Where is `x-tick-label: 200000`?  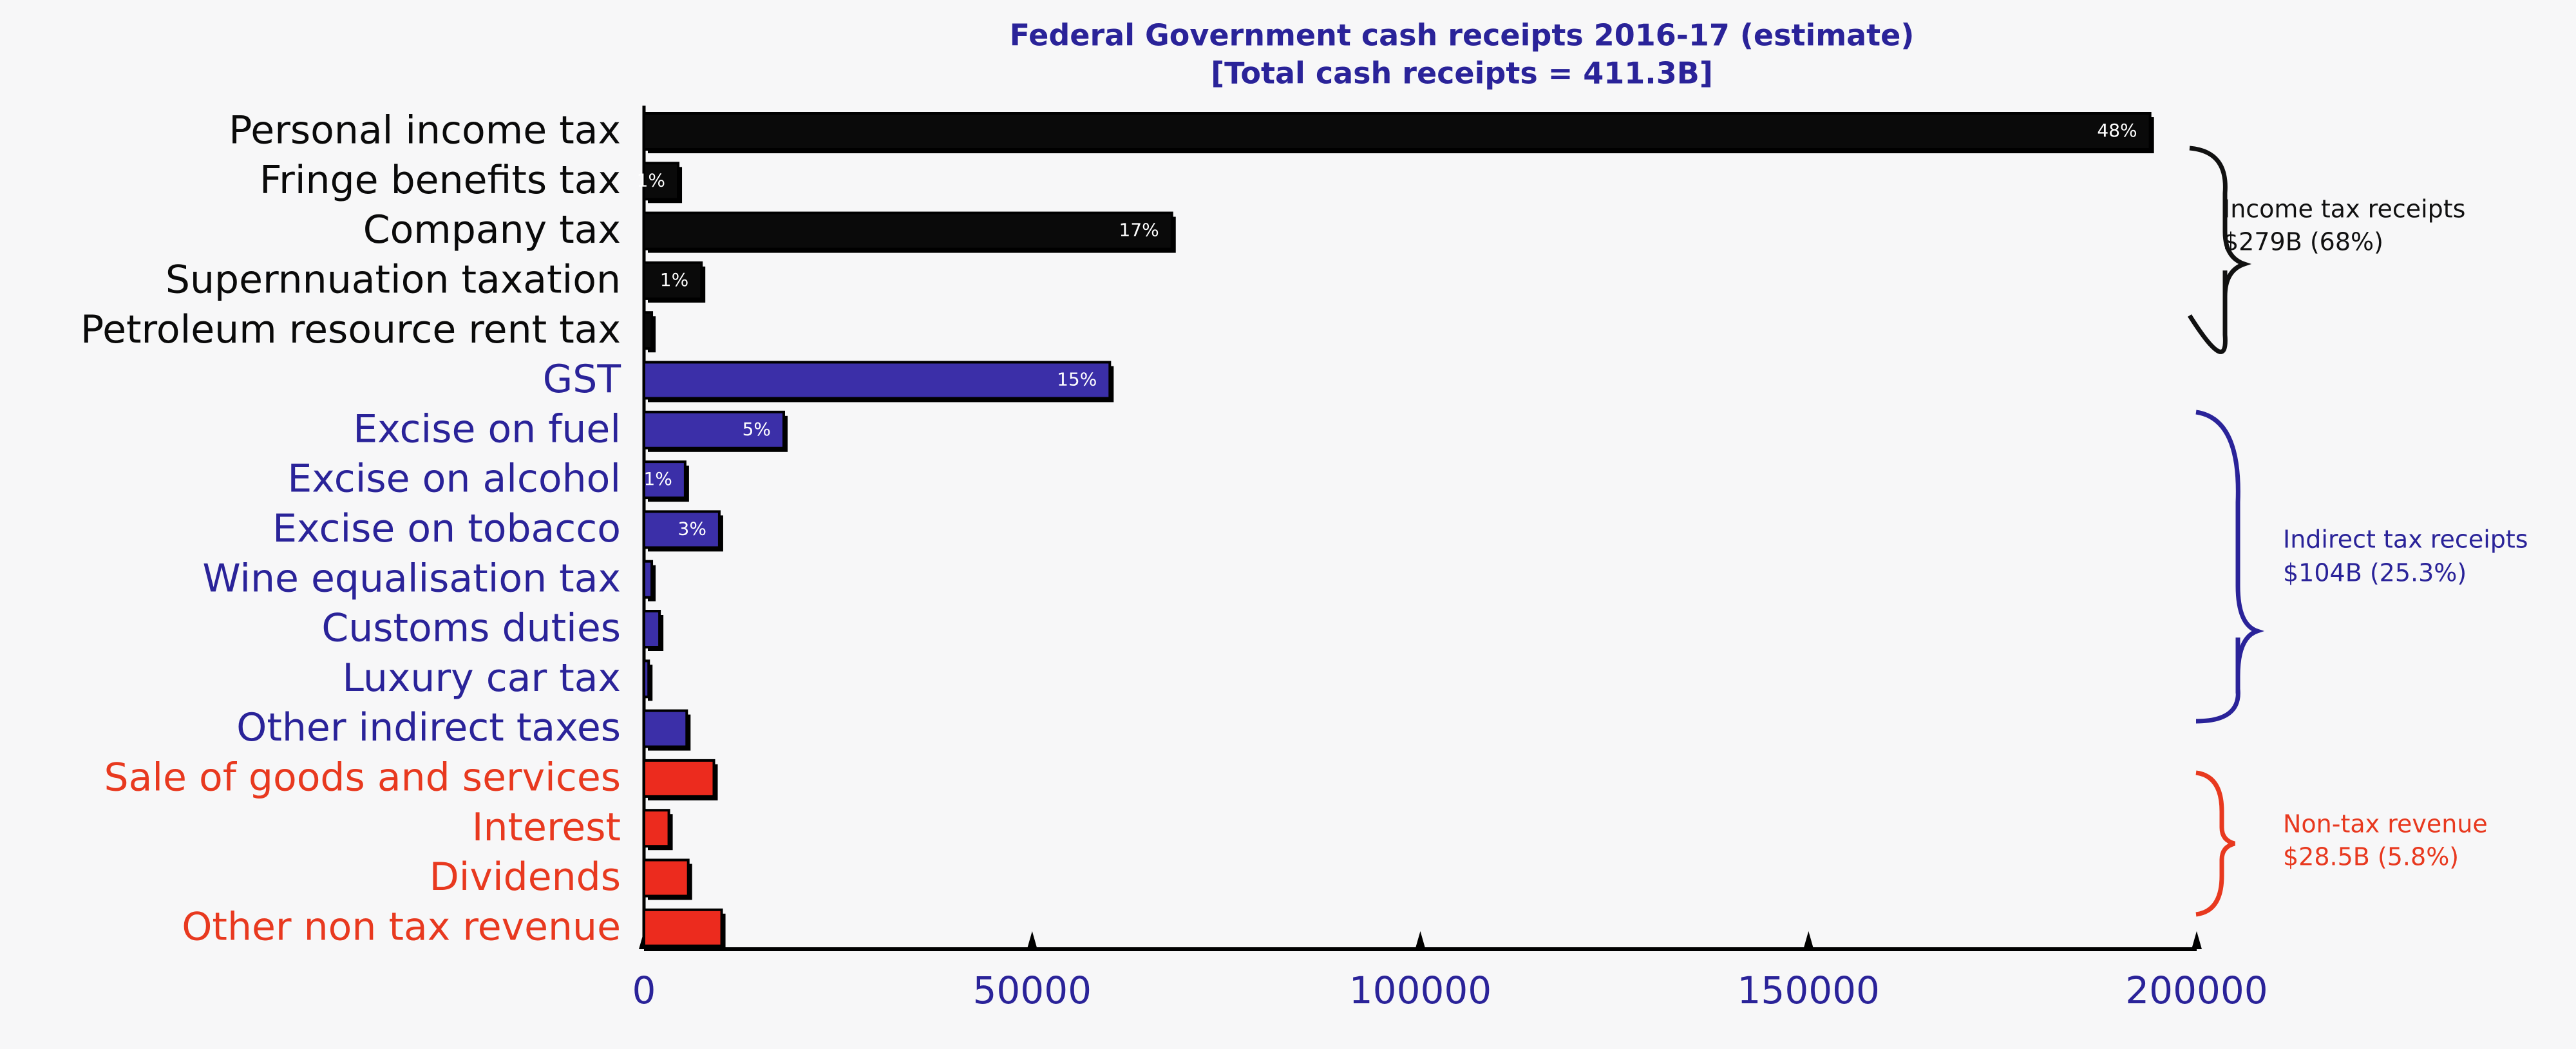
x-tick-label: 200000 is located at coordinates (2196, 990).